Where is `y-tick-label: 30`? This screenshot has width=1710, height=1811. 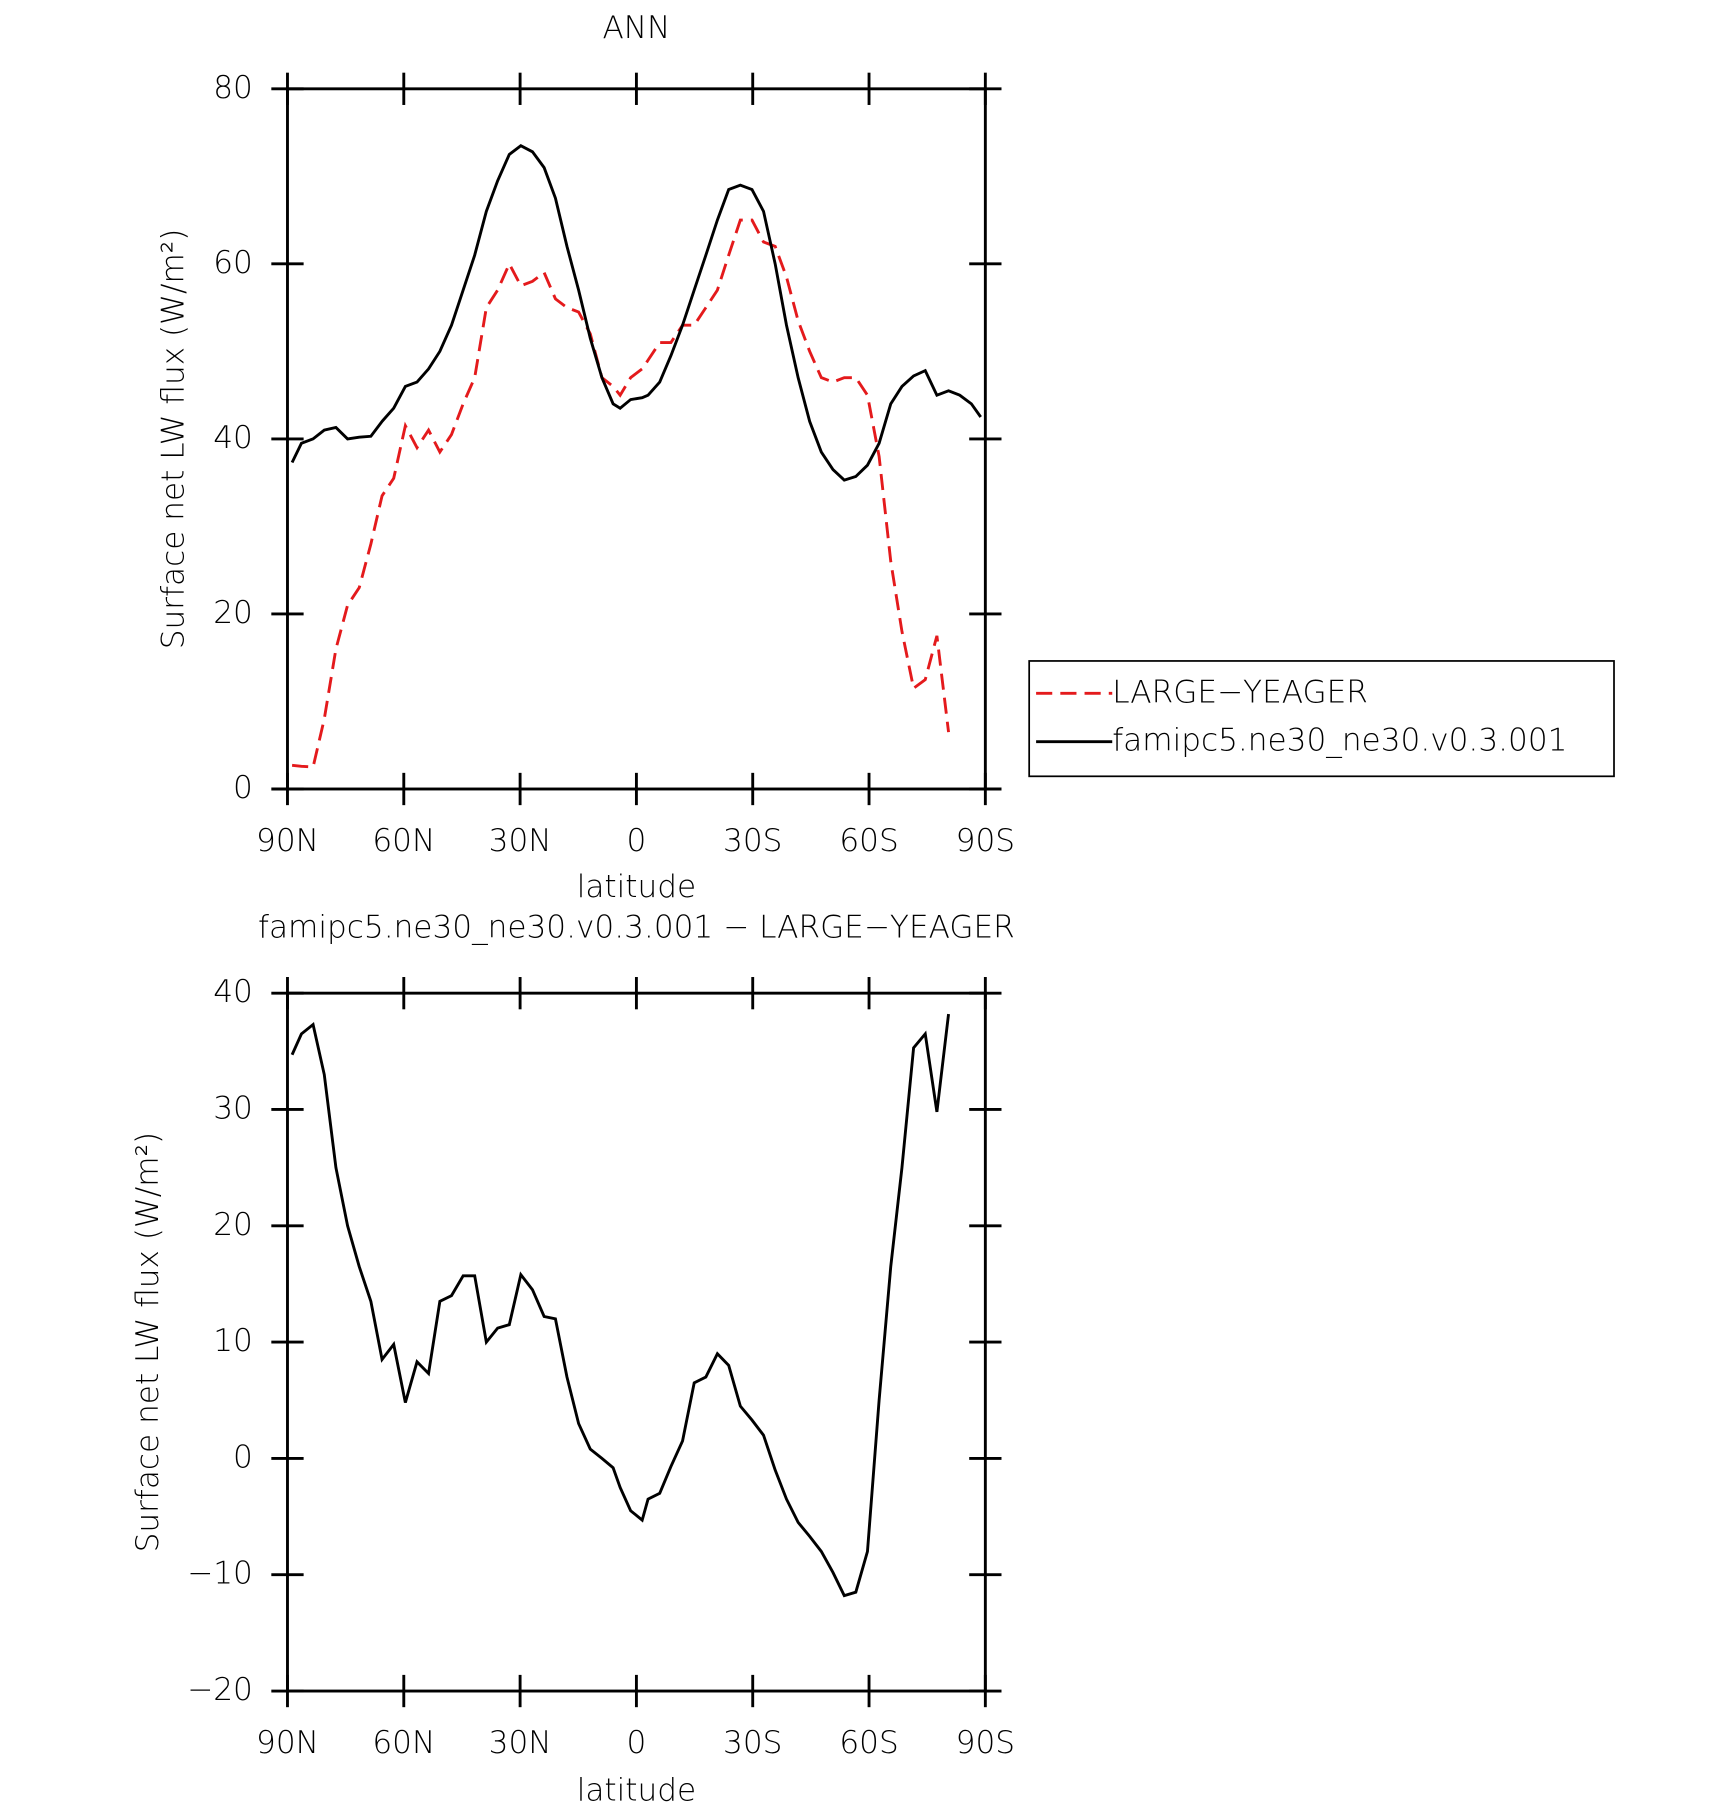 y-tick-label: 30 is located at coordinates (233, 1108).